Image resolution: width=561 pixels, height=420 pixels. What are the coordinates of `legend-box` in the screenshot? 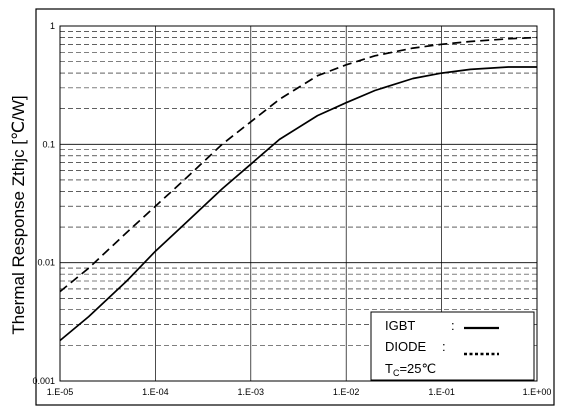 It's located at (452, 346).